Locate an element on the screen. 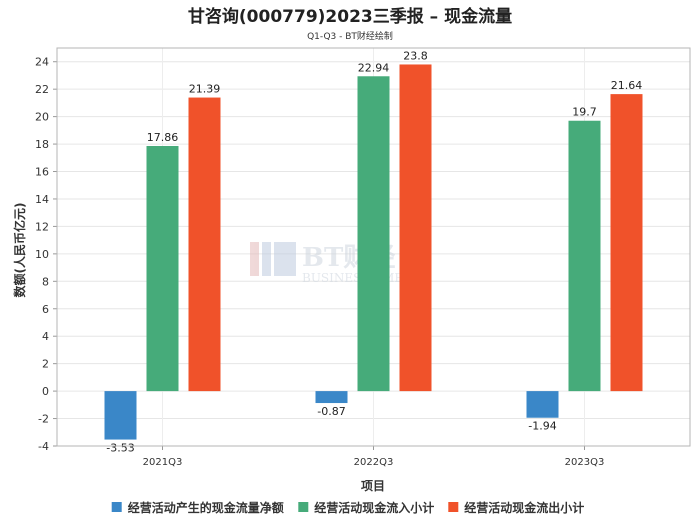 The width and height of the screenshot is (700, 524). y-tick-label: 16 is located at coordinates (42, 172).